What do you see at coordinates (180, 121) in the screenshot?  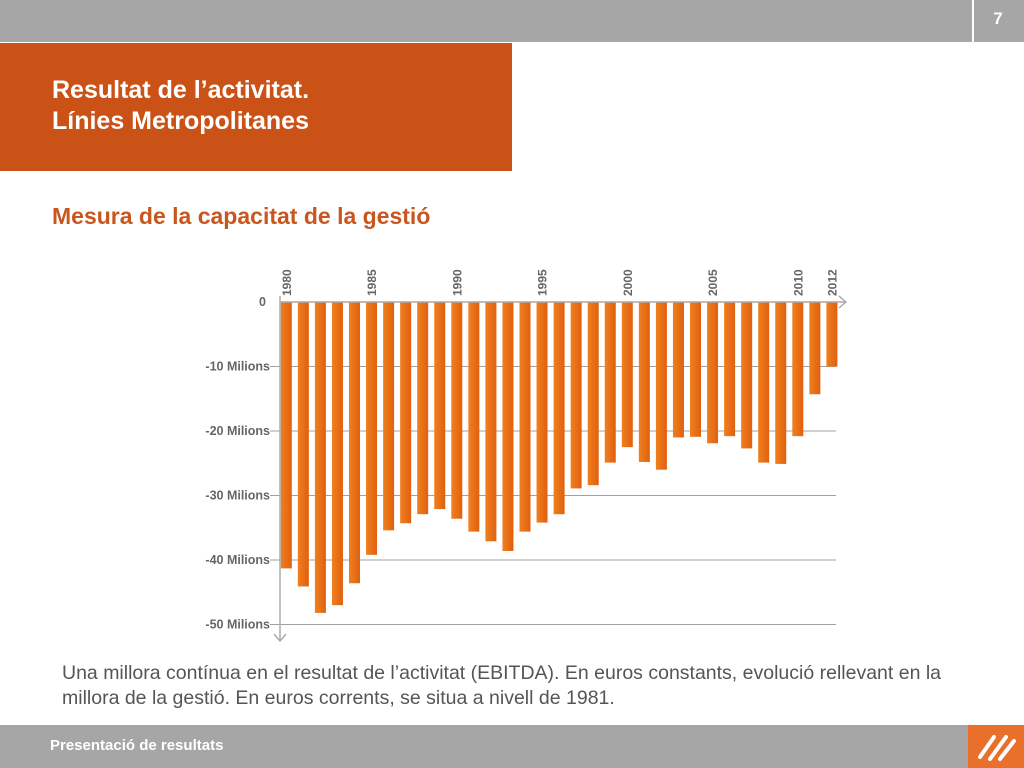 I see `slide-title-line-2: Línies Metropolitanes` at bounding box center [180, 121].